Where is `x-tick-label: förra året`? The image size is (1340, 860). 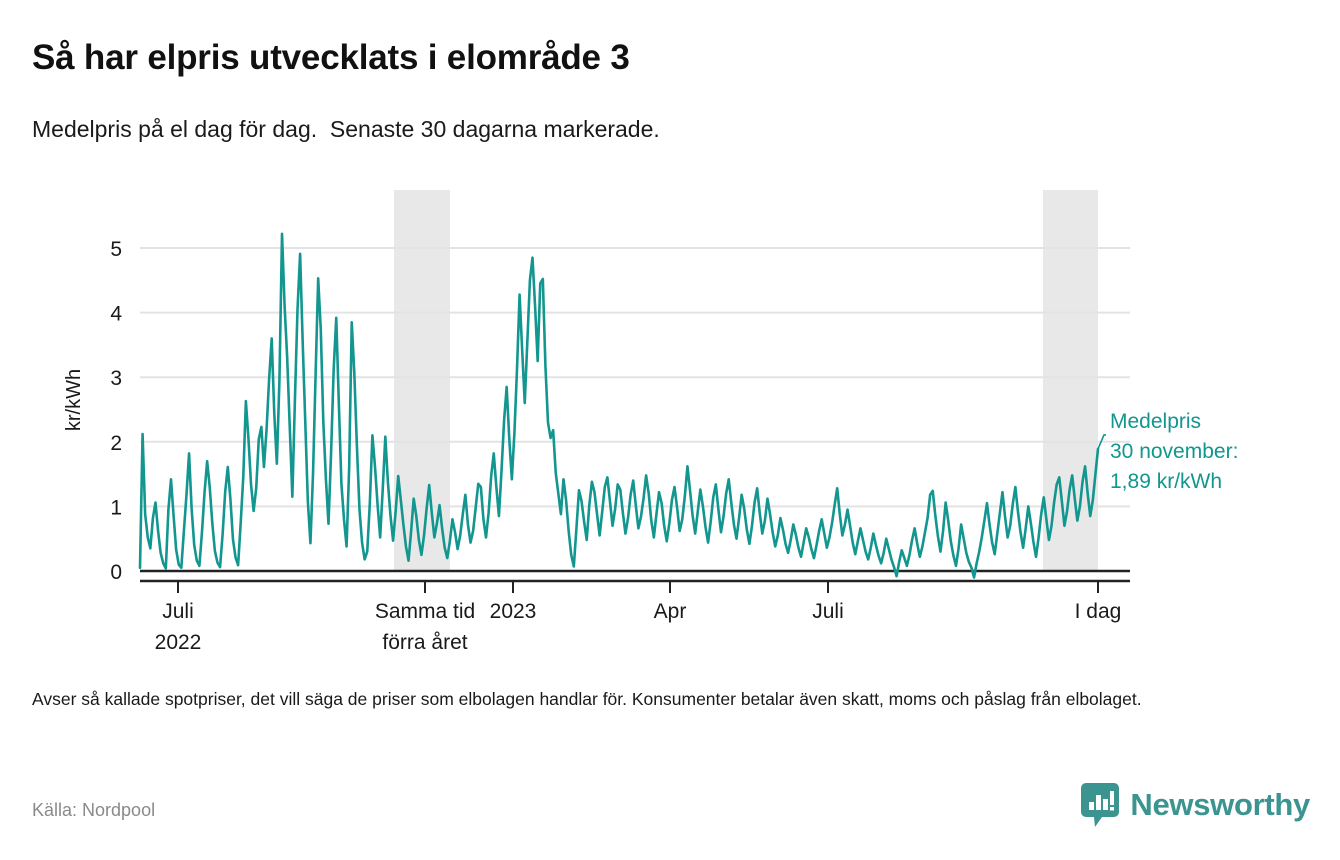
x-tick-label: förra året is located at coordinates (424, 642).